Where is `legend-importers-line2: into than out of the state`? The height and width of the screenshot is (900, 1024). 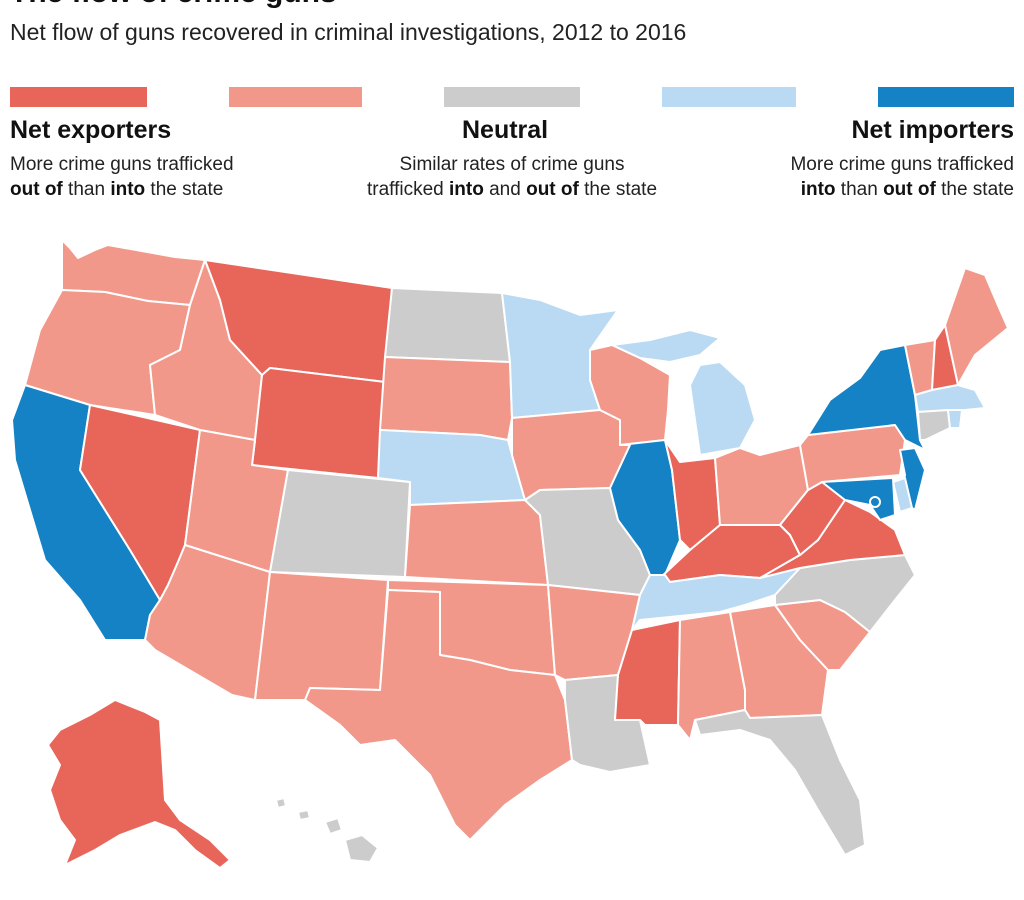 legend-importers-line2: into than out of the state is located at coordinates (902, 189).